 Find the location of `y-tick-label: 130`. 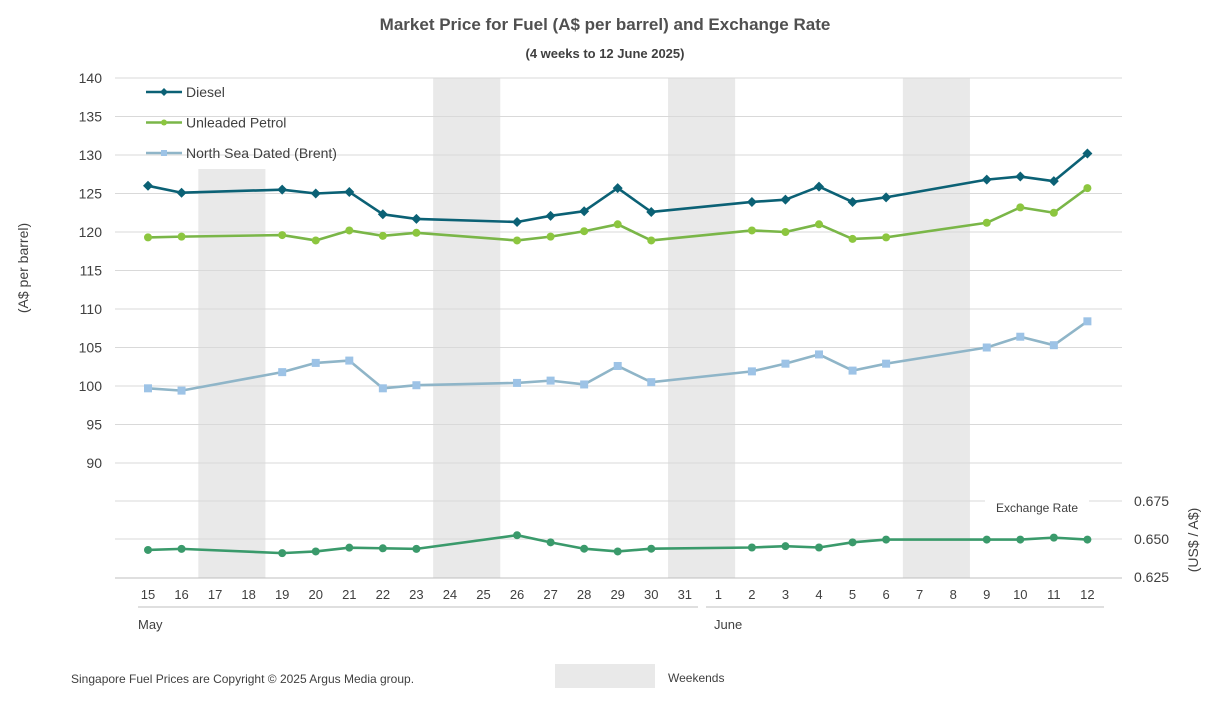

y-tick-label: 130 is located at coordinates (91, 155).